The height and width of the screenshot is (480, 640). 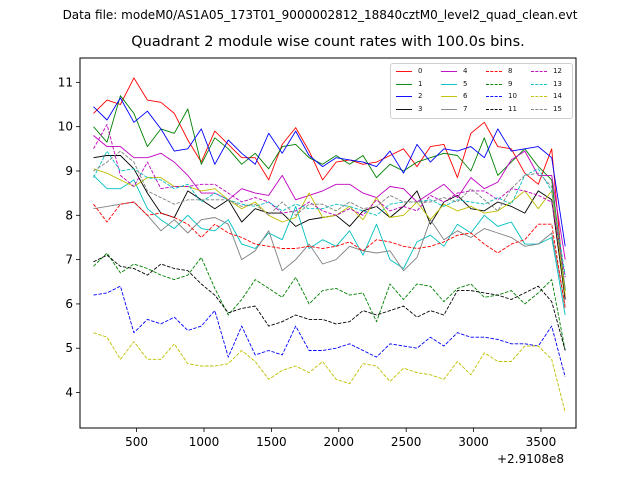 I want to click on legend-label: 1, so click(x=420, y=83).